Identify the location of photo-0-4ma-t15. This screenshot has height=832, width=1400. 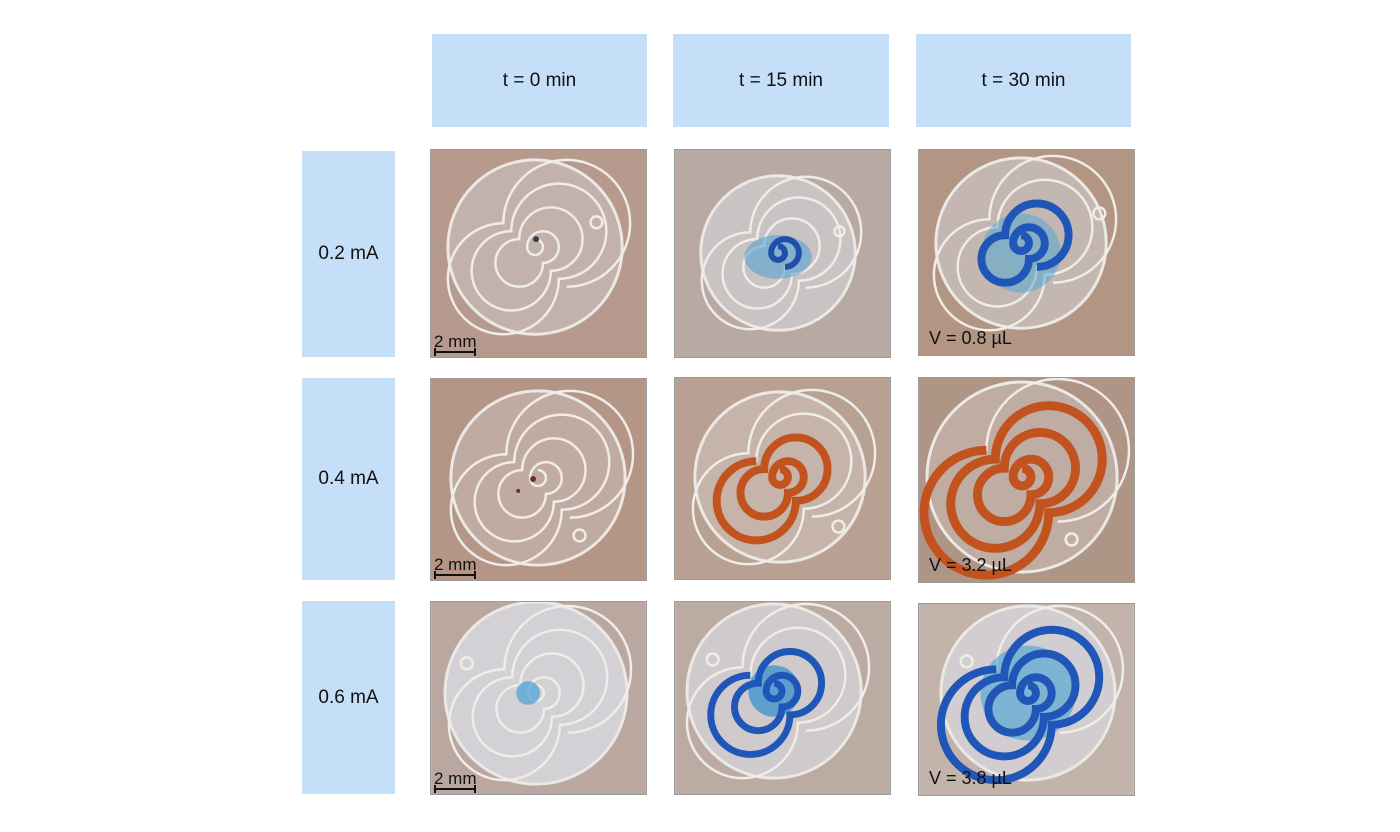
(782, 478).